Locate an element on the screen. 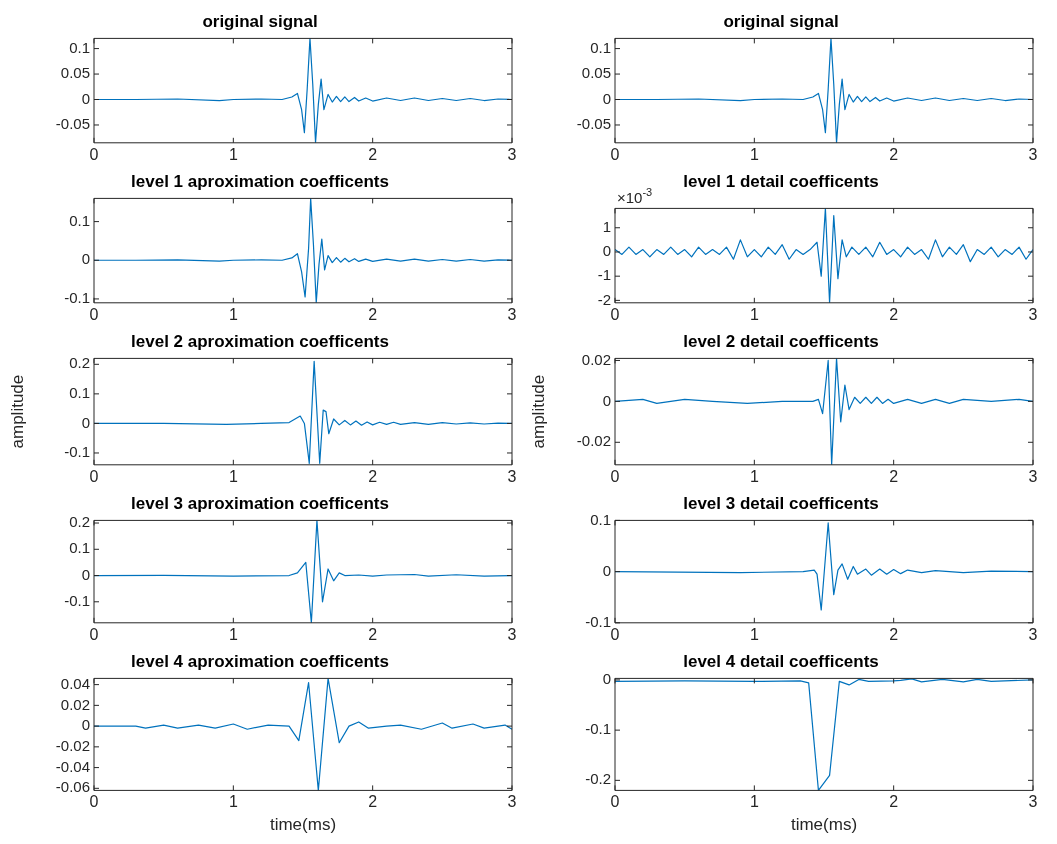 The width and height of the screenshot is (1057, 844). chart-title: level 4 aproximation coefficents is located at coordinates (260, 661).